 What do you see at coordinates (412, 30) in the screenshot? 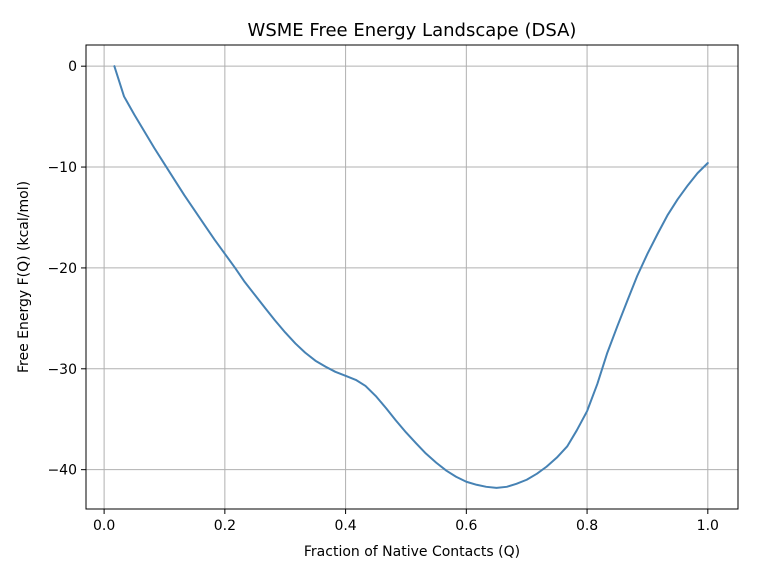
I see `chart-title: WSME Free Energy Landscape (DSA)` at bounding box center [412, 30].